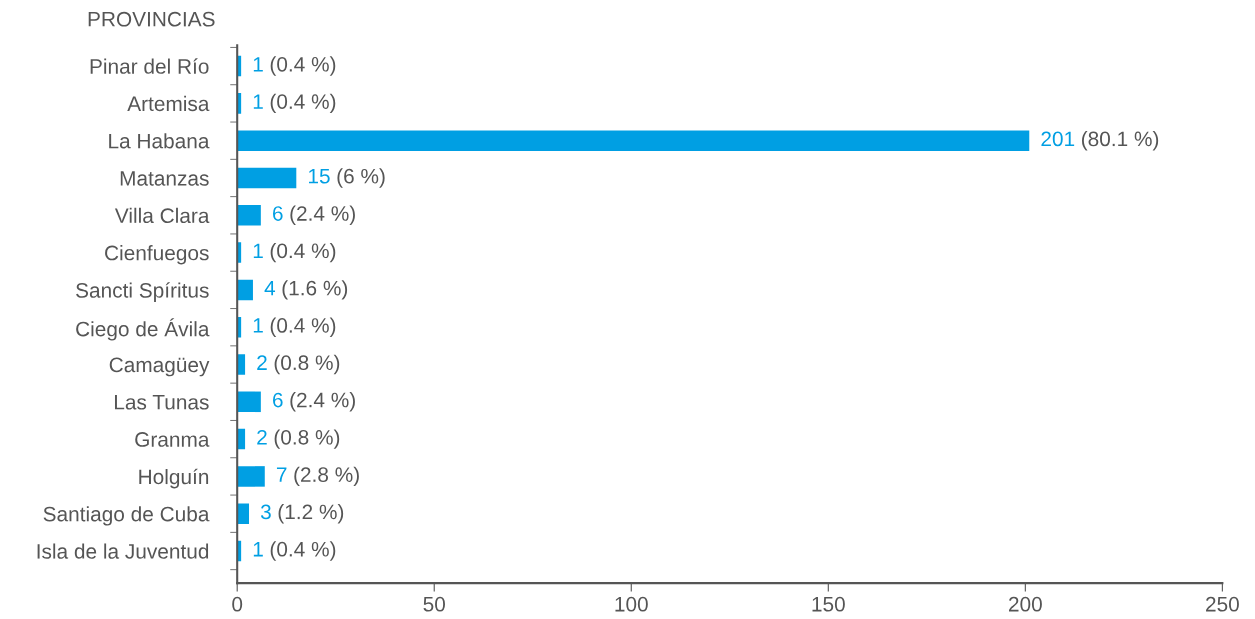 The height and width of the screenshot is (619, 1255). Describe the element at coordinates (172, 439) in the screenshot. I see `y-tick-label: Granma` at that location.